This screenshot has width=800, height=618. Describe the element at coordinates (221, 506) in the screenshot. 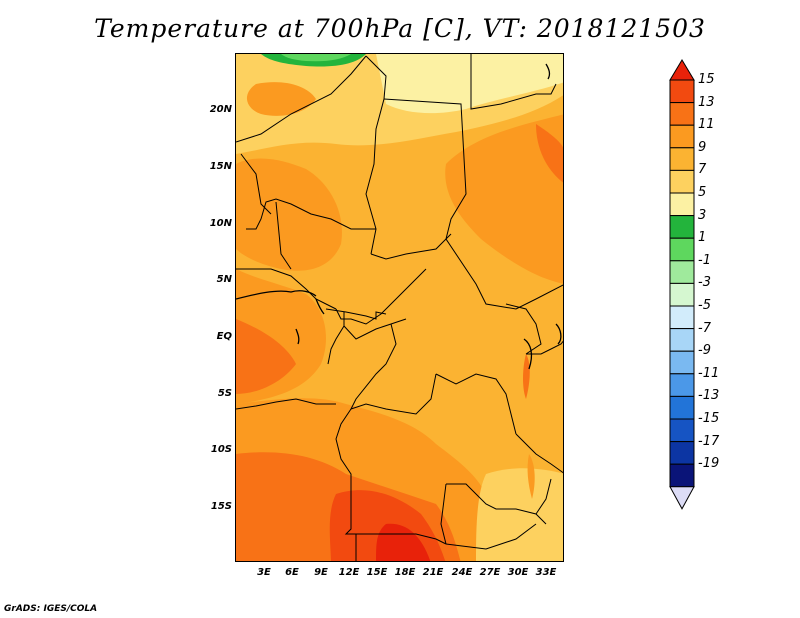

I see `lat-label: 15S` at that location.